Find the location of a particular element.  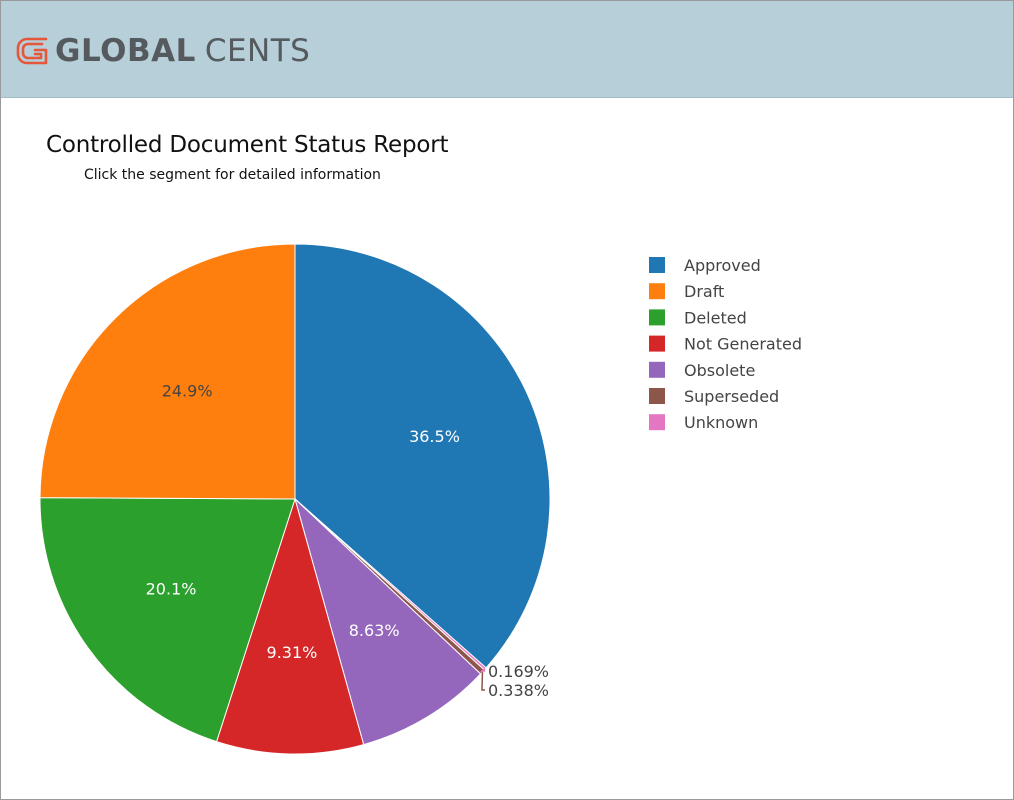

legend-label-deleted: Deleted is located at coordinates (715, 317).